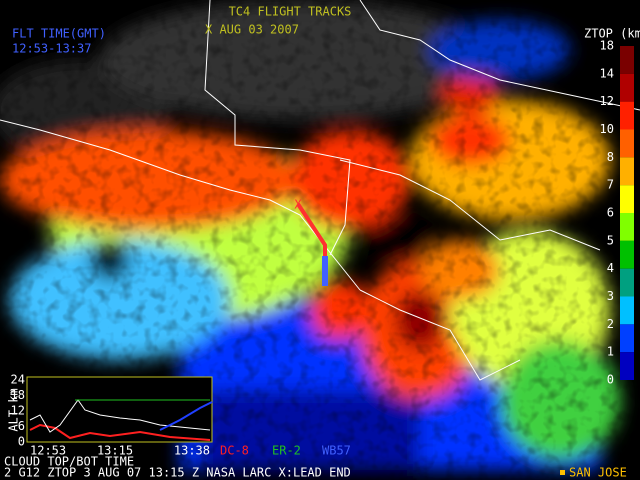 The height and width of the screenshot is (480, 640). Describe the element at coordinates (610, 268) in the screenshot. I see `colorbar-label: 4` at that location.